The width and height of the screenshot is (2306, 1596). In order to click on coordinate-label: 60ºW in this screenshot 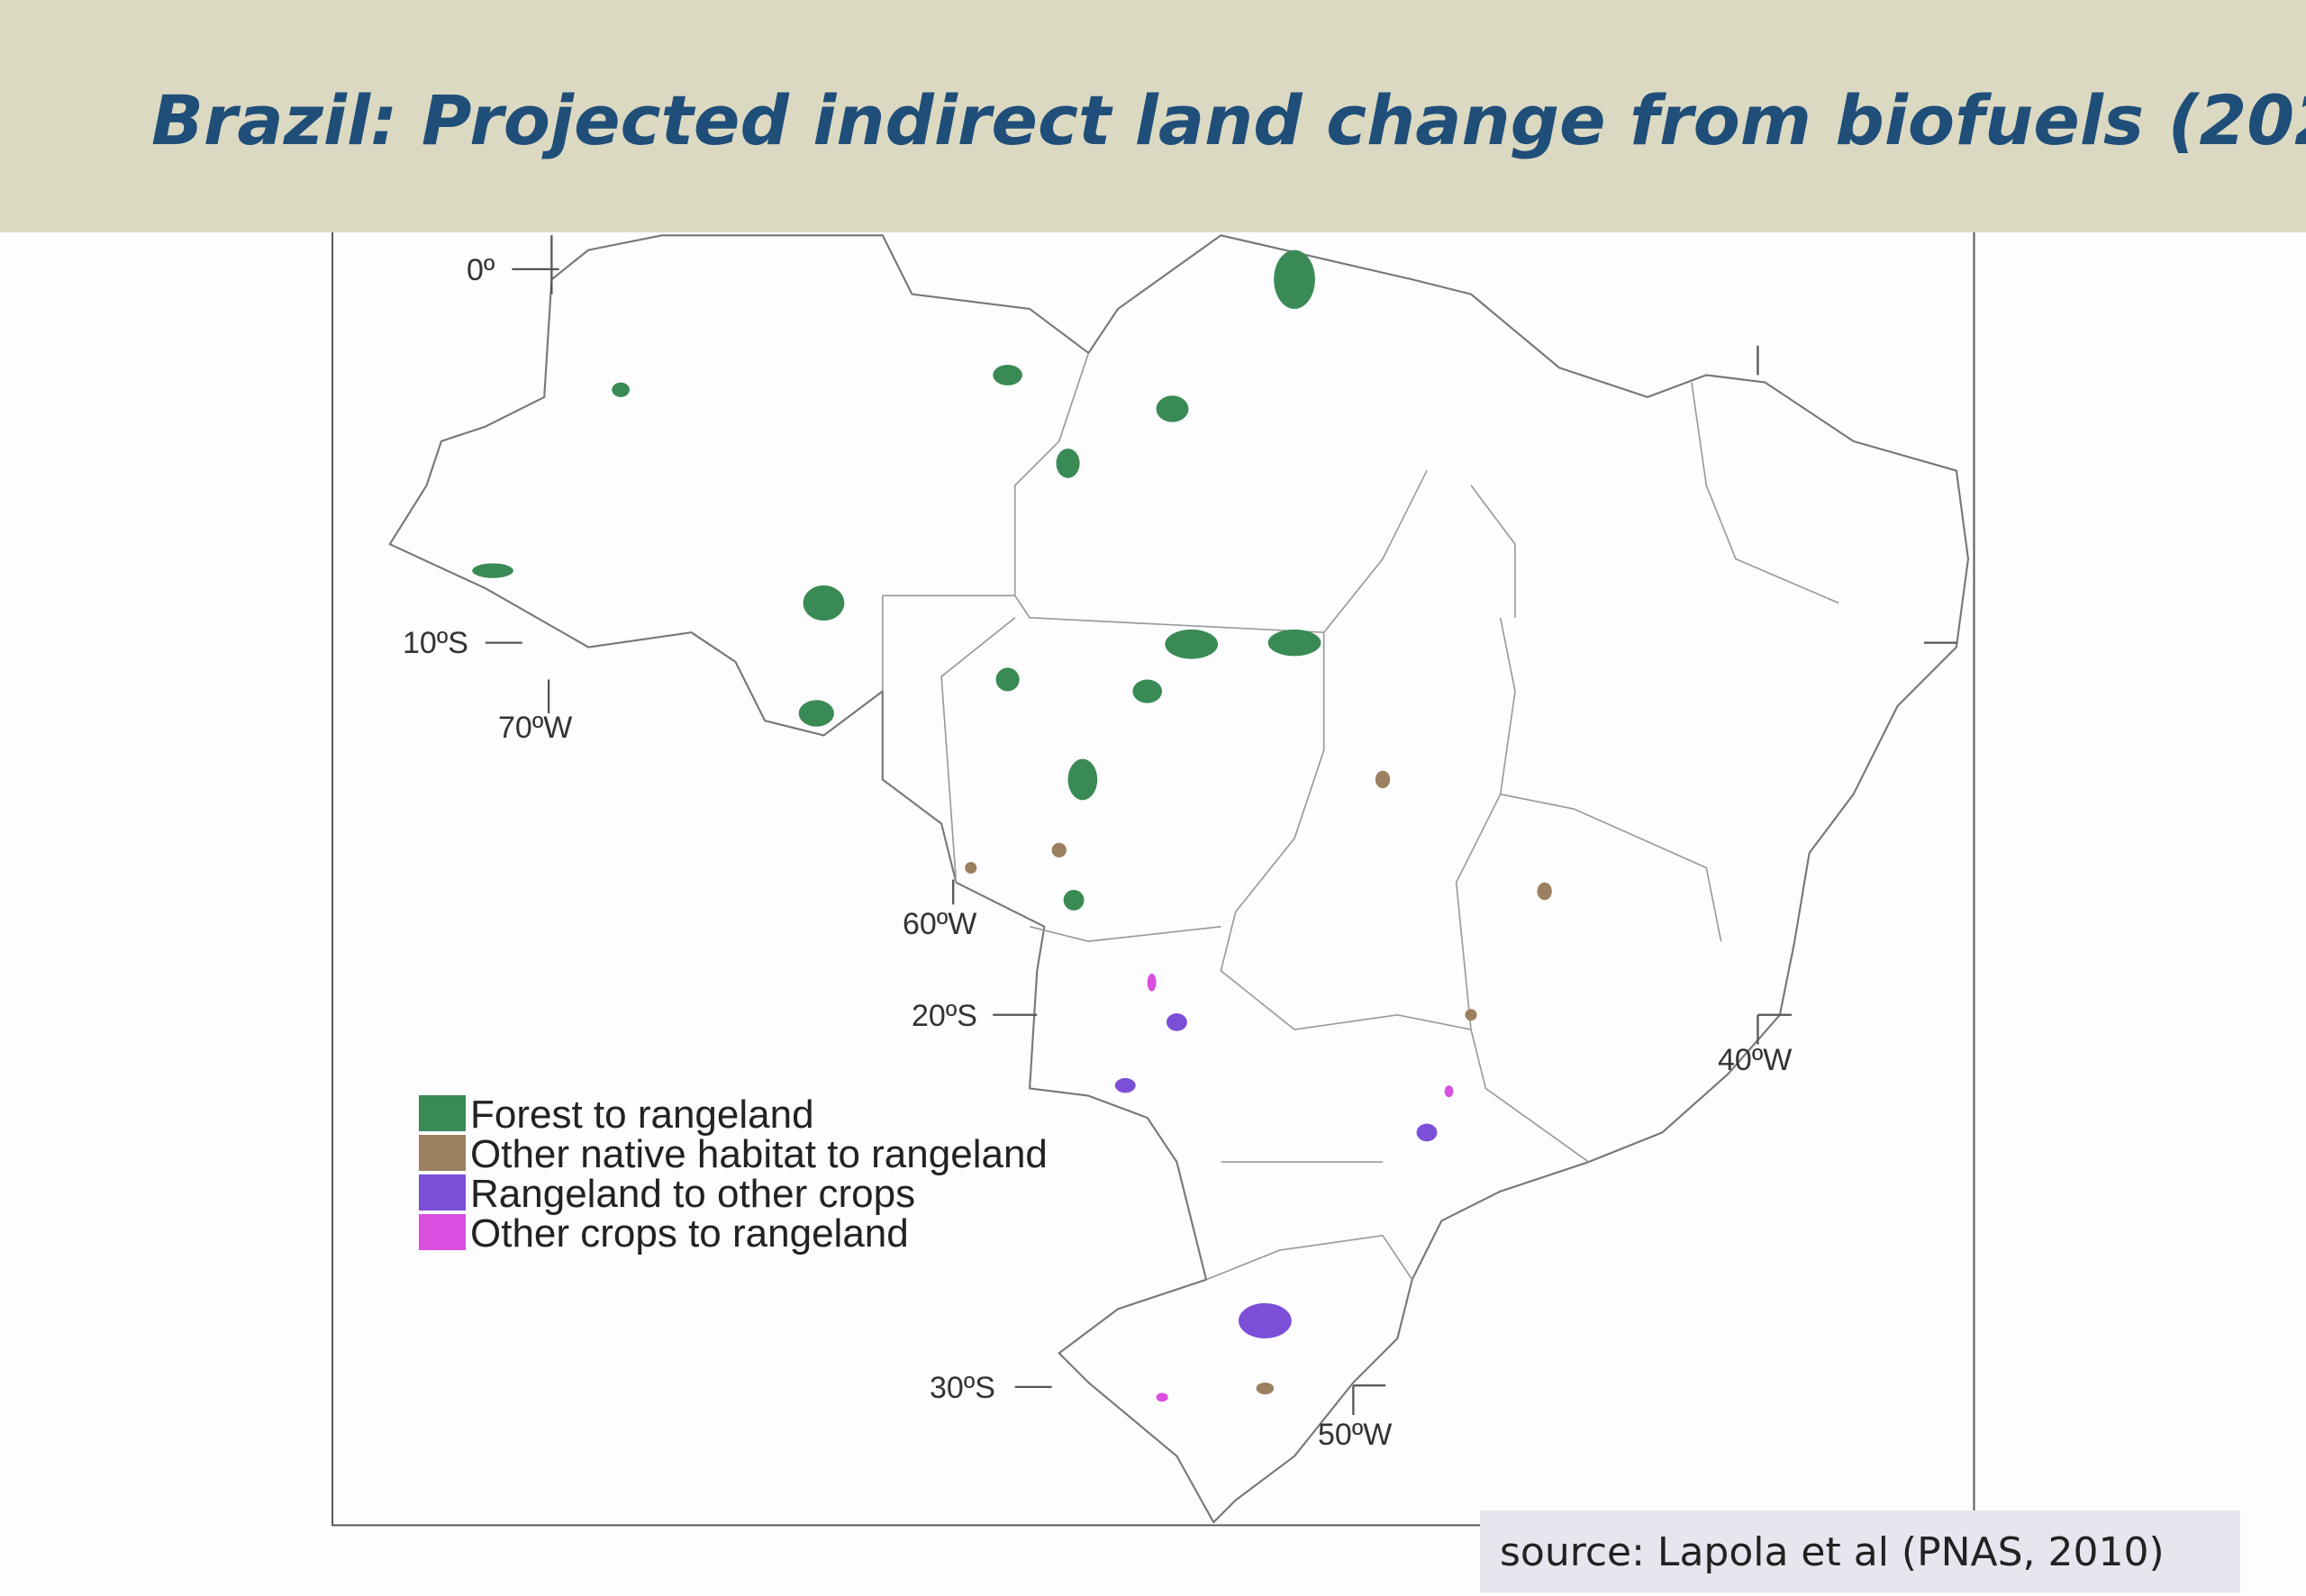, I will do `click(939, 924)`.